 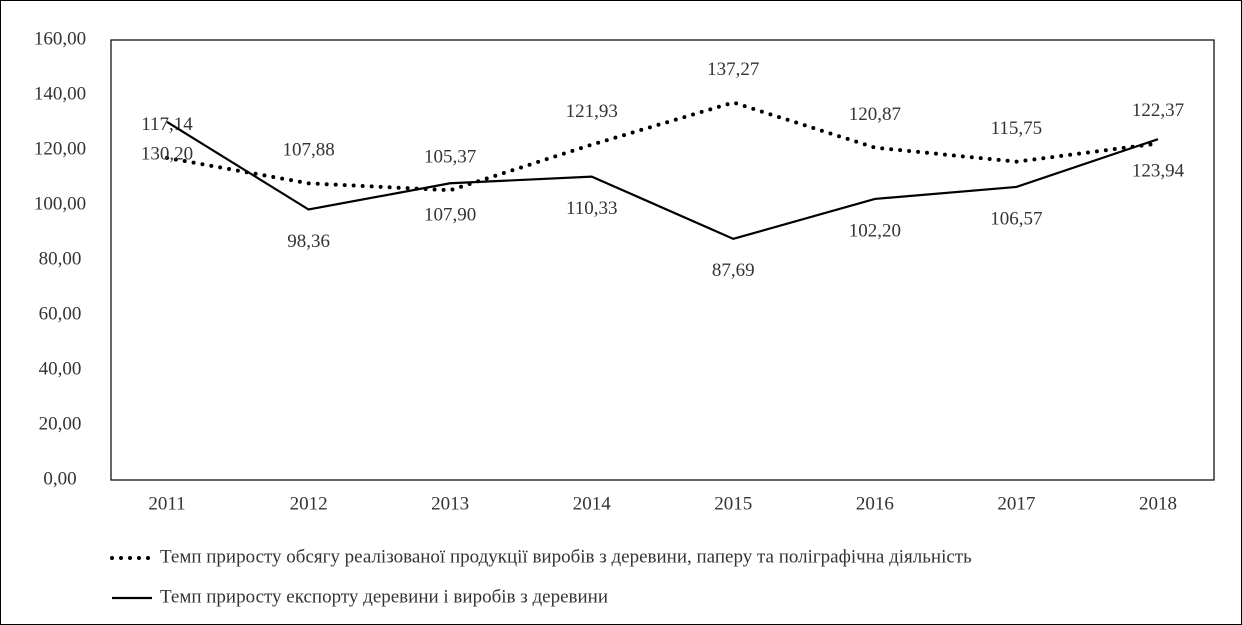 What do you see at coordinates (60, 423) in the screenshot?
I see `y-tick-label: 20,00` at bounding box center [60, 423].